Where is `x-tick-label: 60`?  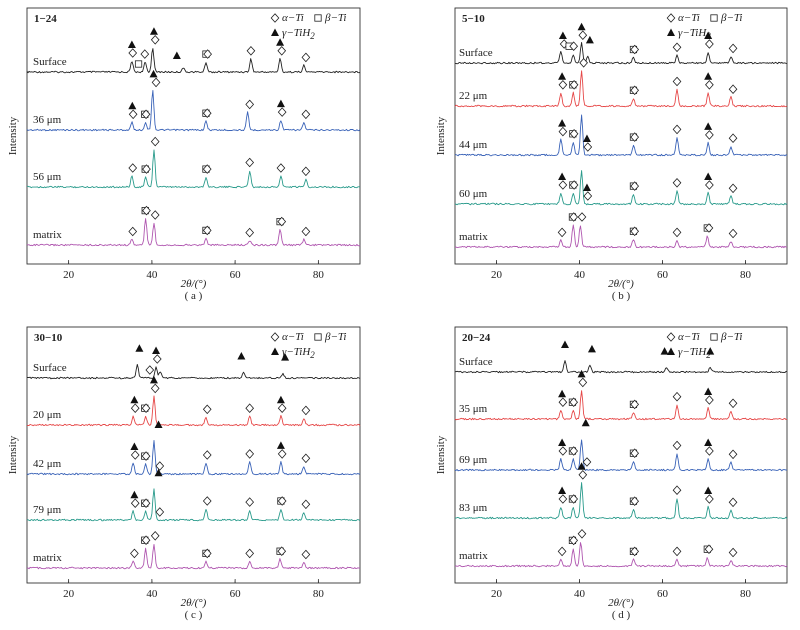 x-tick-label: 60 is located at coordinates (663, 594).